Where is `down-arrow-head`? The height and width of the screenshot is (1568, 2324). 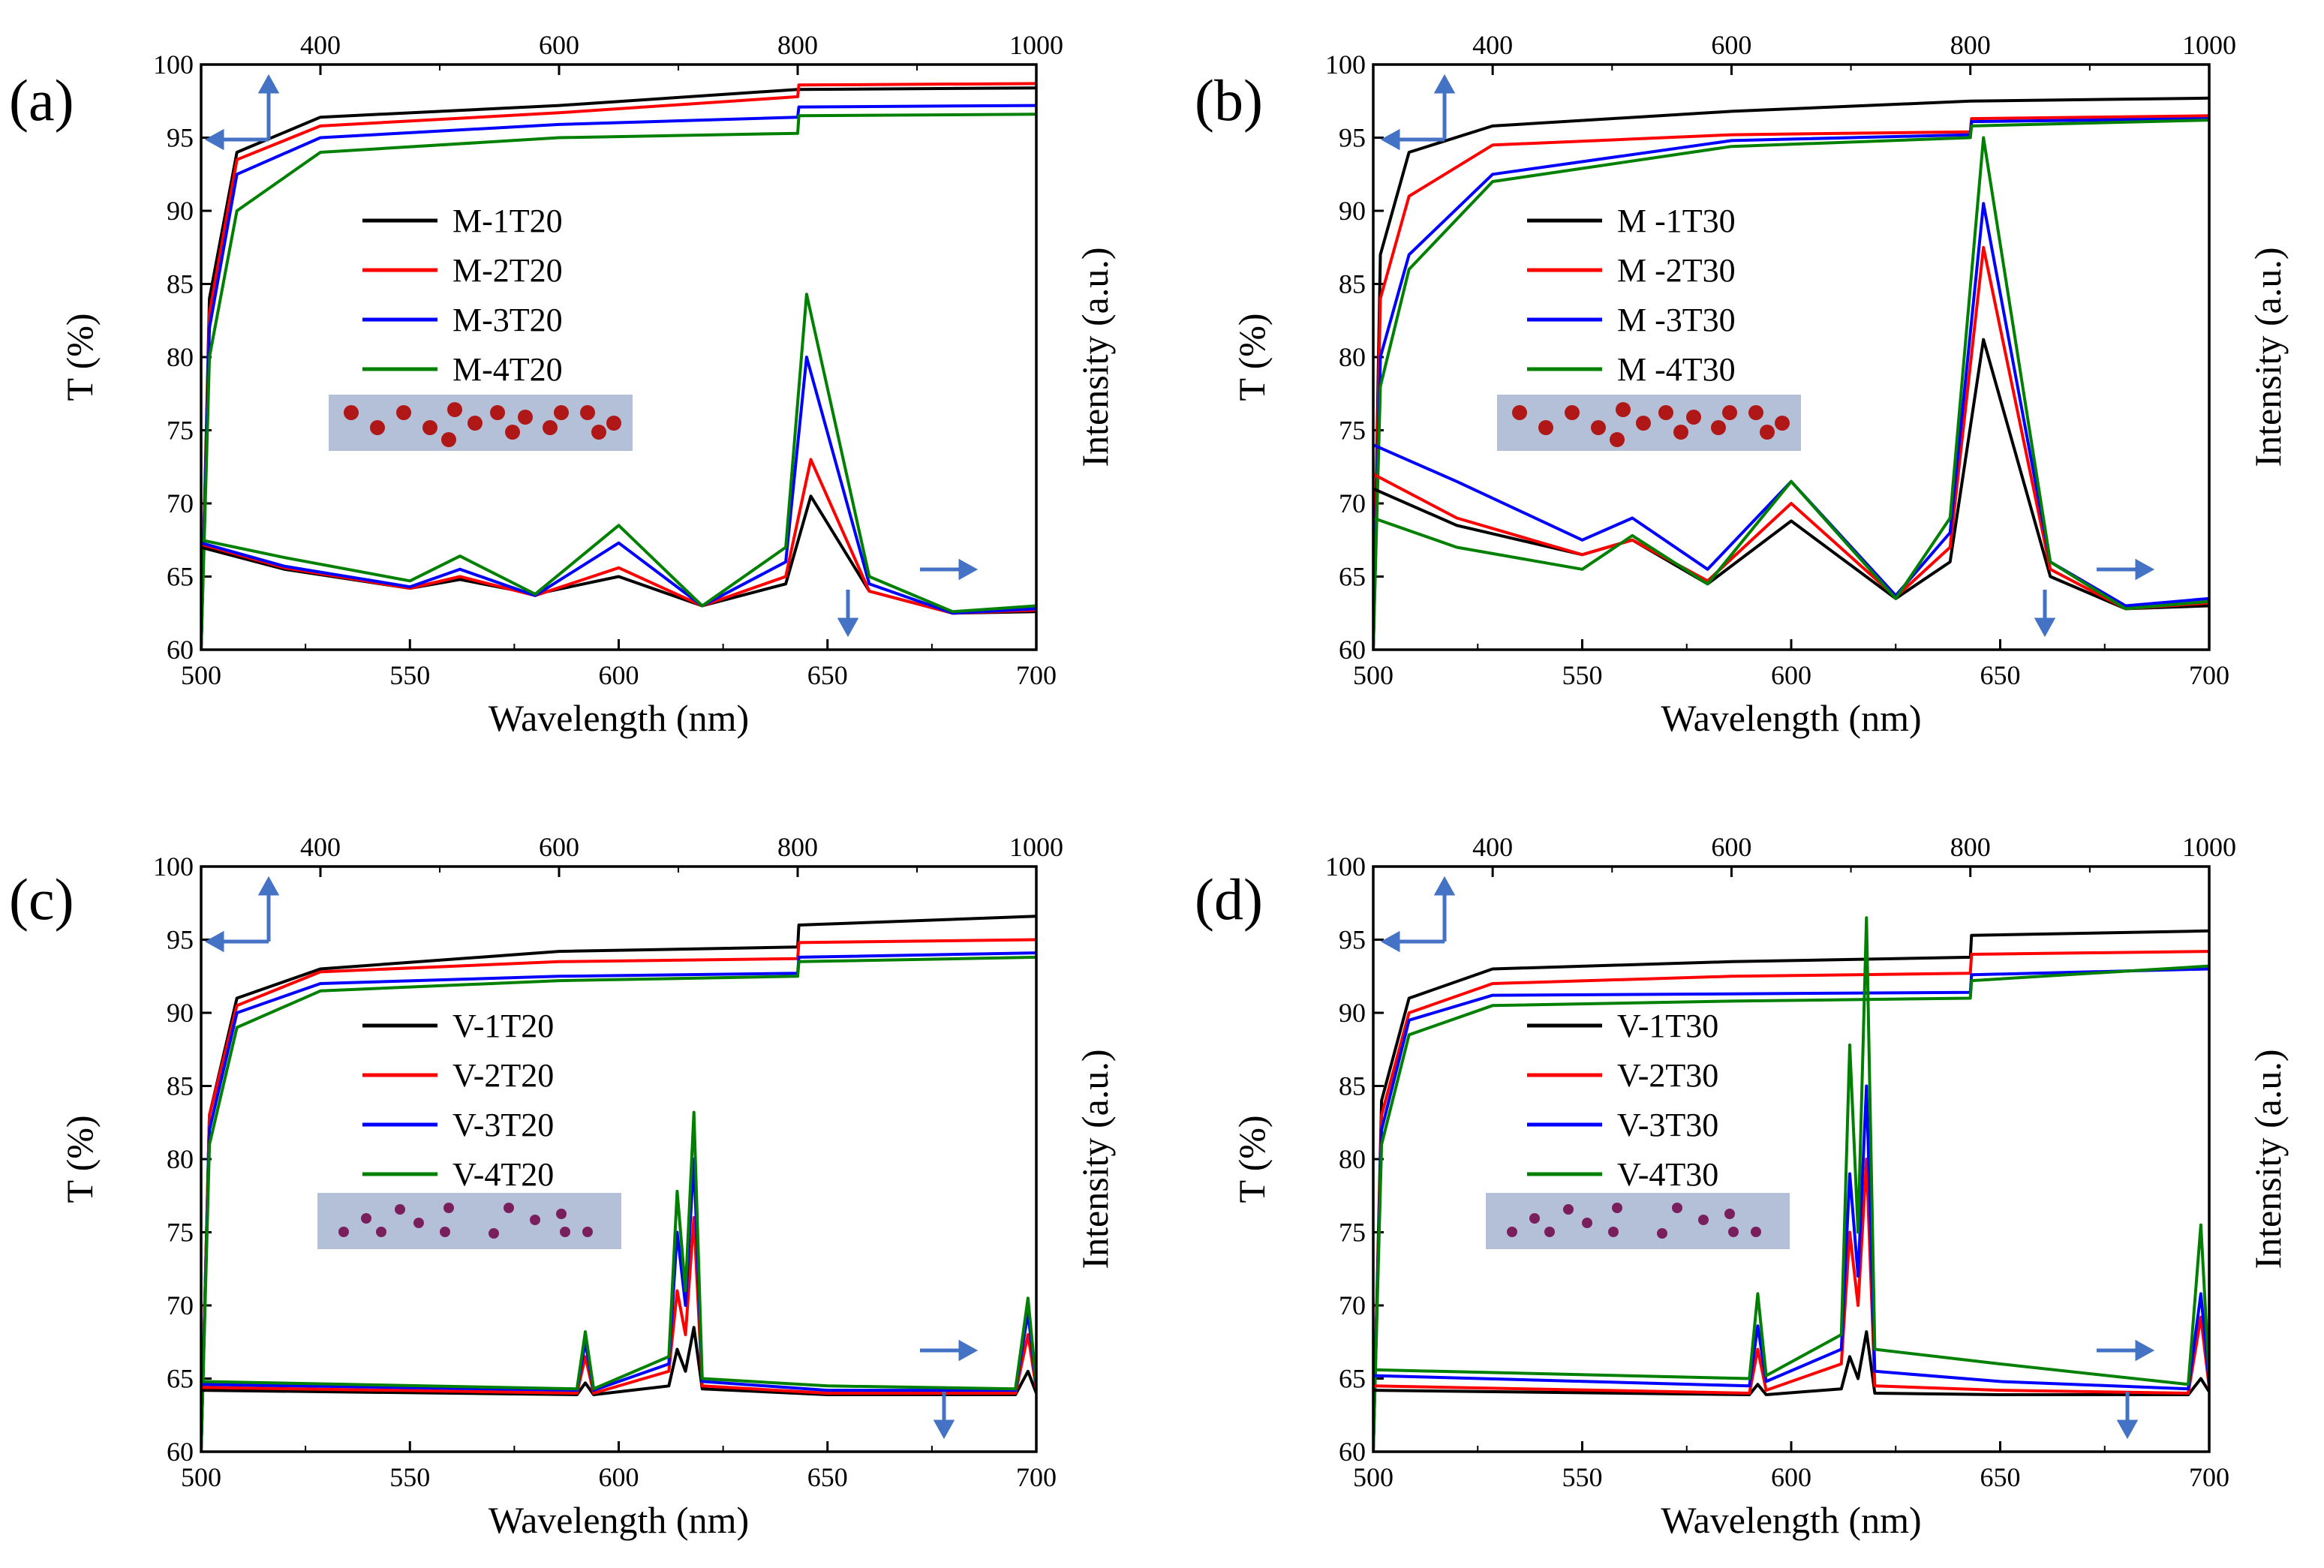
down-arrow-head is located at coordinates (2127, 1430).